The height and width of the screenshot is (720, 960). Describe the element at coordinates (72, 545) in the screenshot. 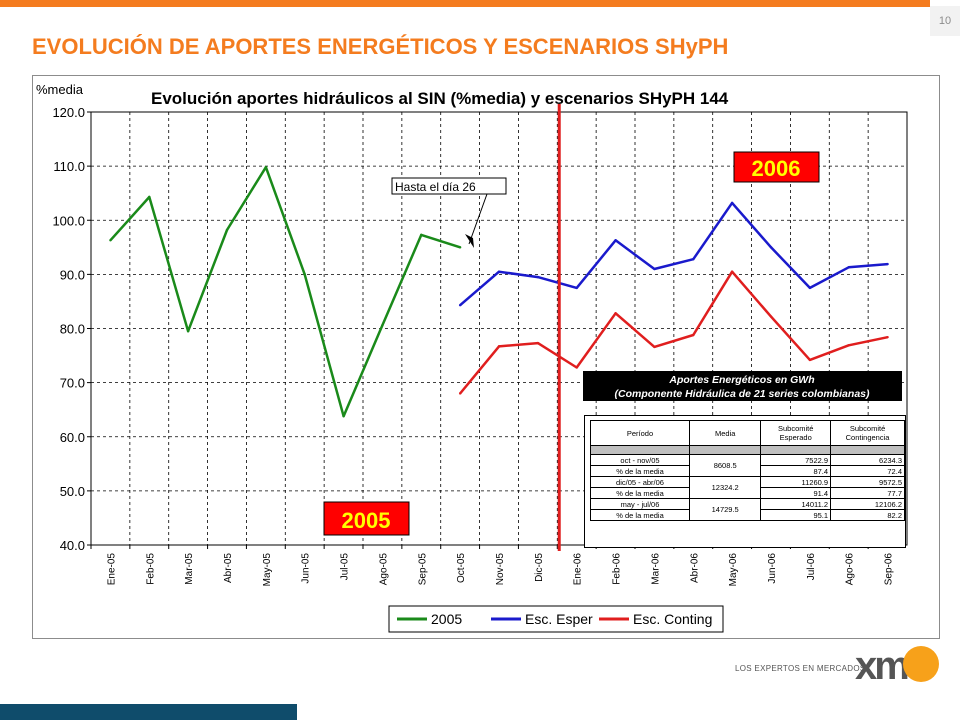

I see `y-tick-label: 40.0` at that location.